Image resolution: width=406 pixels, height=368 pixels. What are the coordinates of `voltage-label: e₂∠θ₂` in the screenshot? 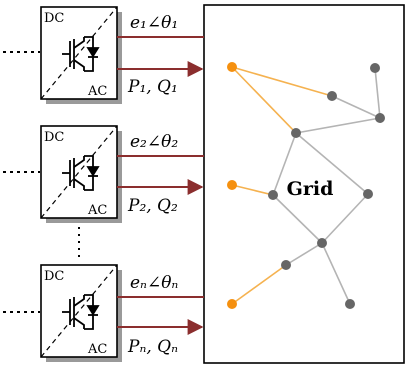 It's located at (154, 142).